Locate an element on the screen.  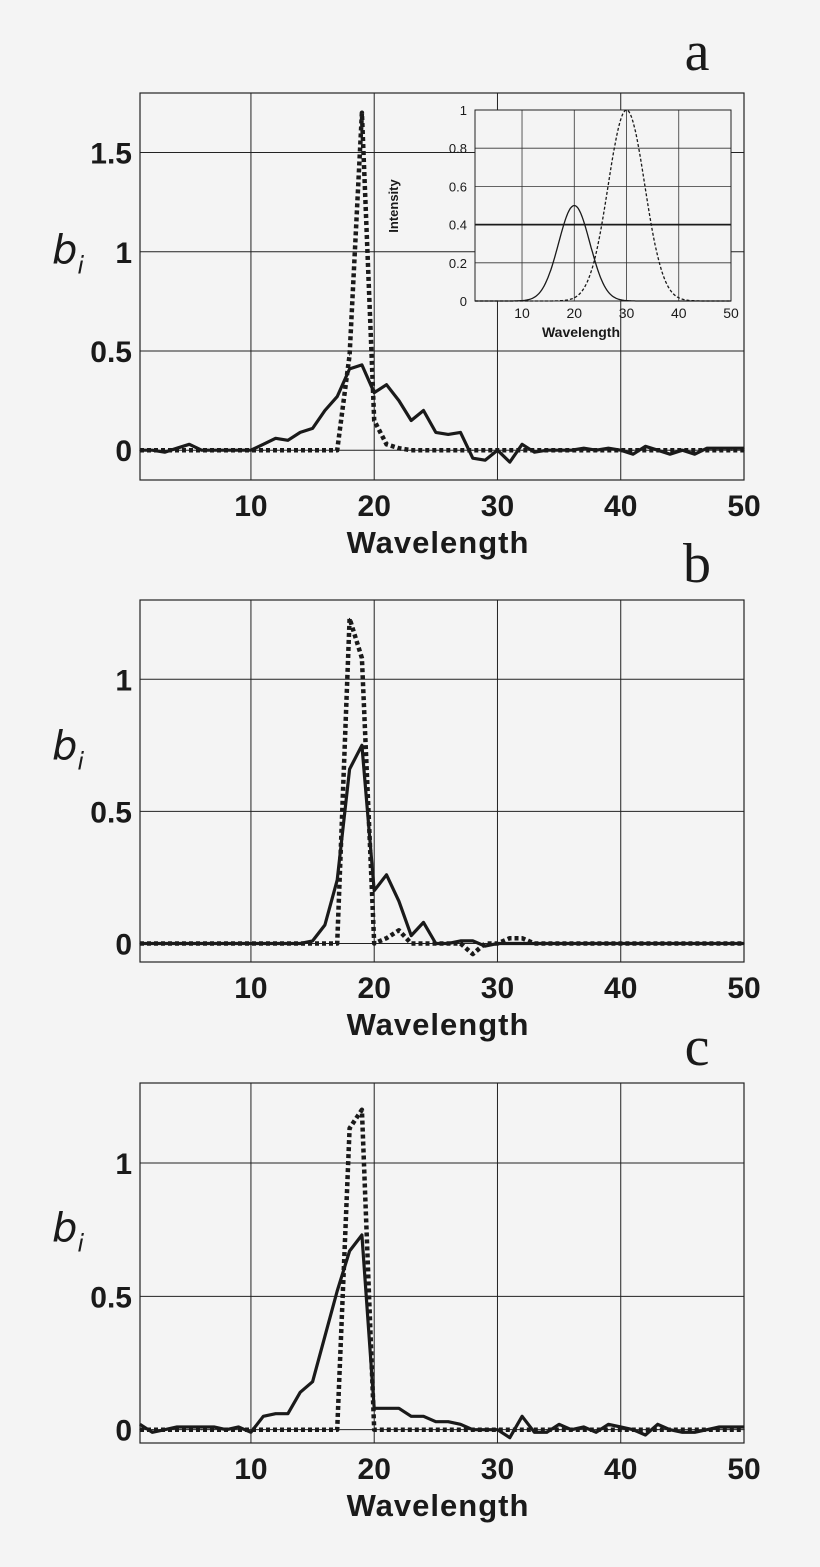
panel-letter: c is located at coordinates (697, 1047).